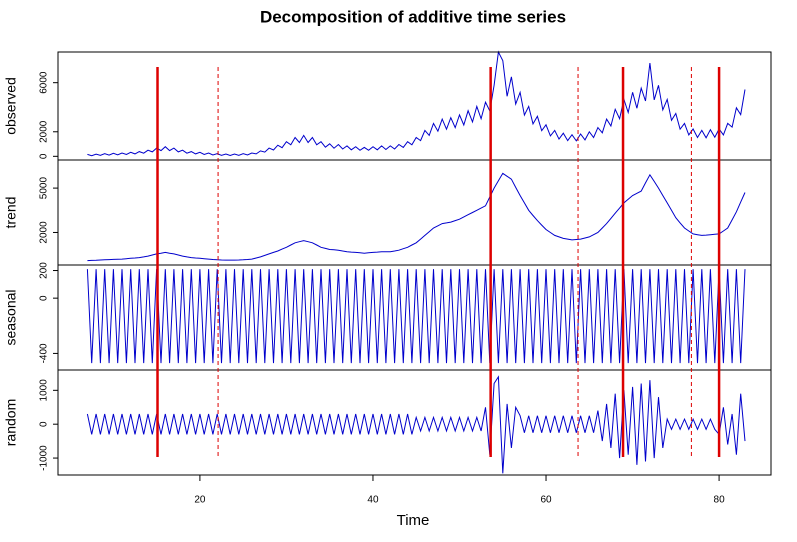 This screenshot has width=797, height=542. I want to click on y-axis-label: random, so click(11, 422).